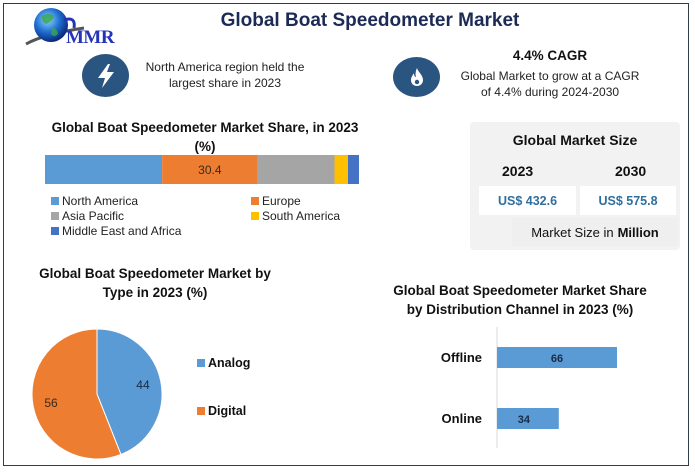 The width and height of the screenshot is (695, 473). What do you see at coordinates (628, 200) in the screenshot?
I see `market-value-2030: US$ 575.8` at bounding box center [628, 200].